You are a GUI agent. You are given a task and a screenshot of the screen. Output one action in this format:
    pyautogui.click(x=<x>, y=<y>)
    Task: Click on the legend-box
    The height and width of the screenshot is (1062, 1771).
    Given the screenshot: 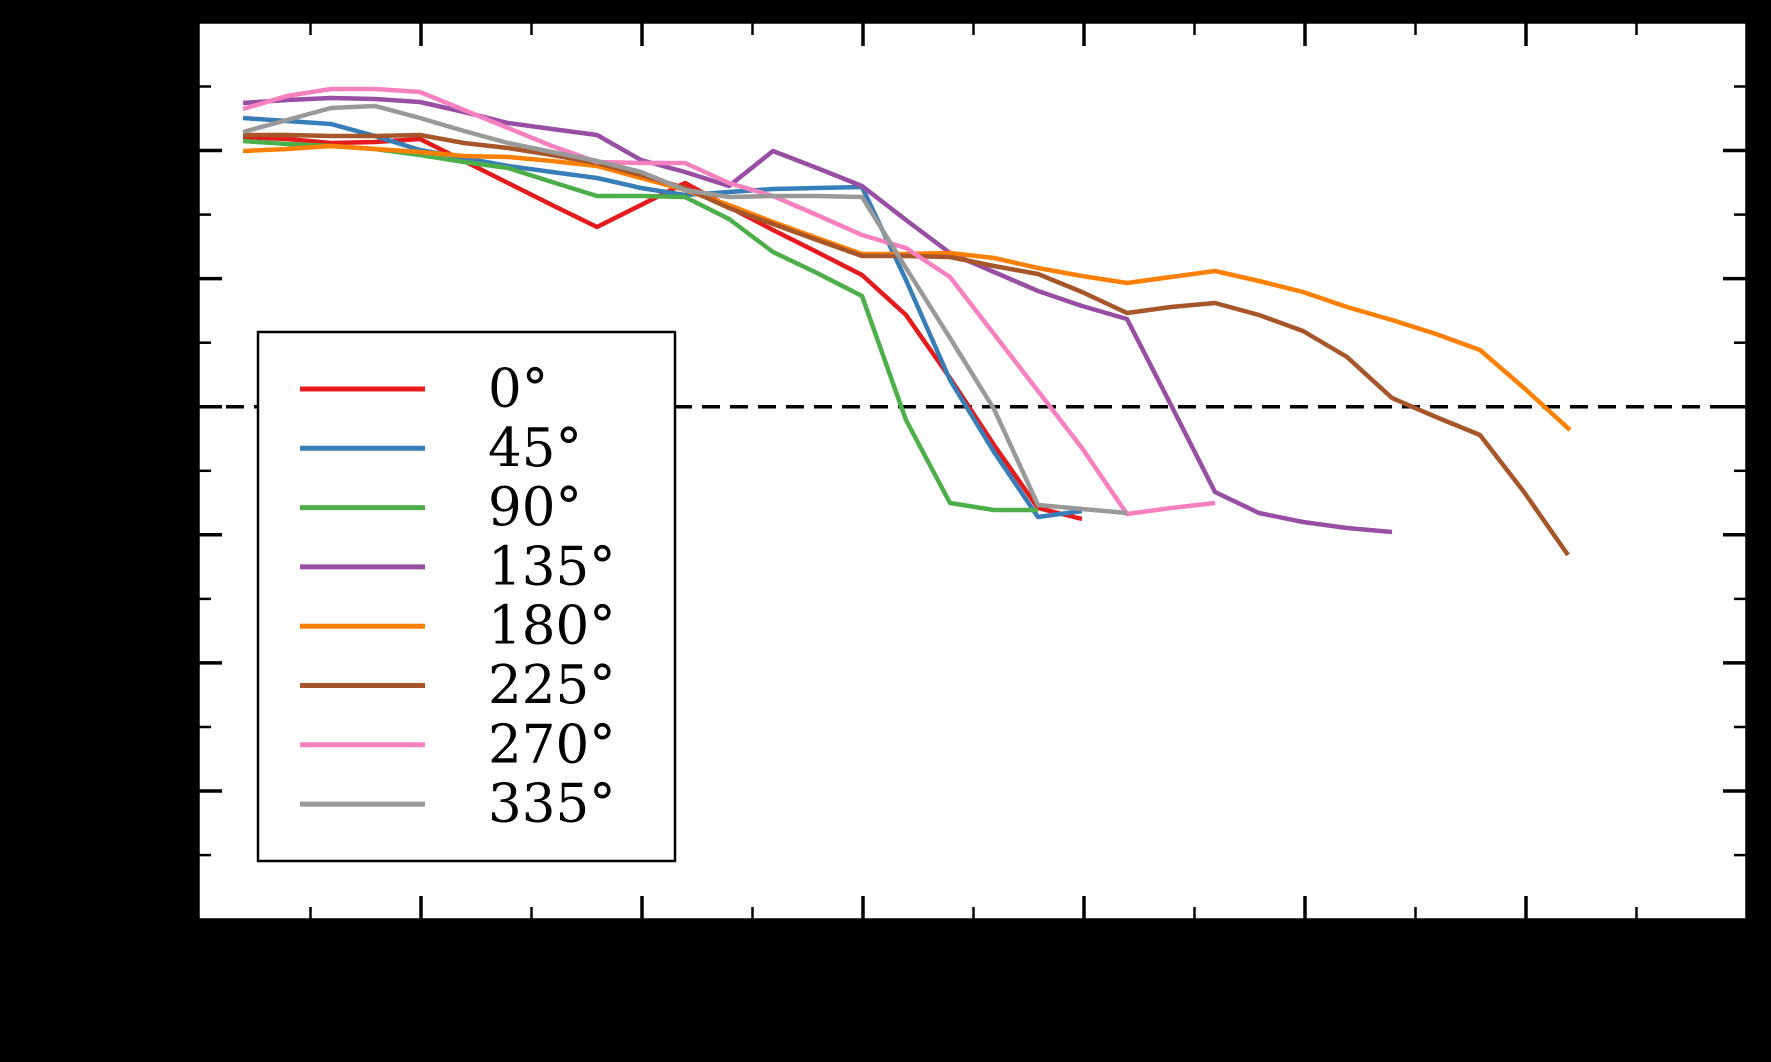 What is the action you would take?
    pyautogui.click(x=466, y=596)
    